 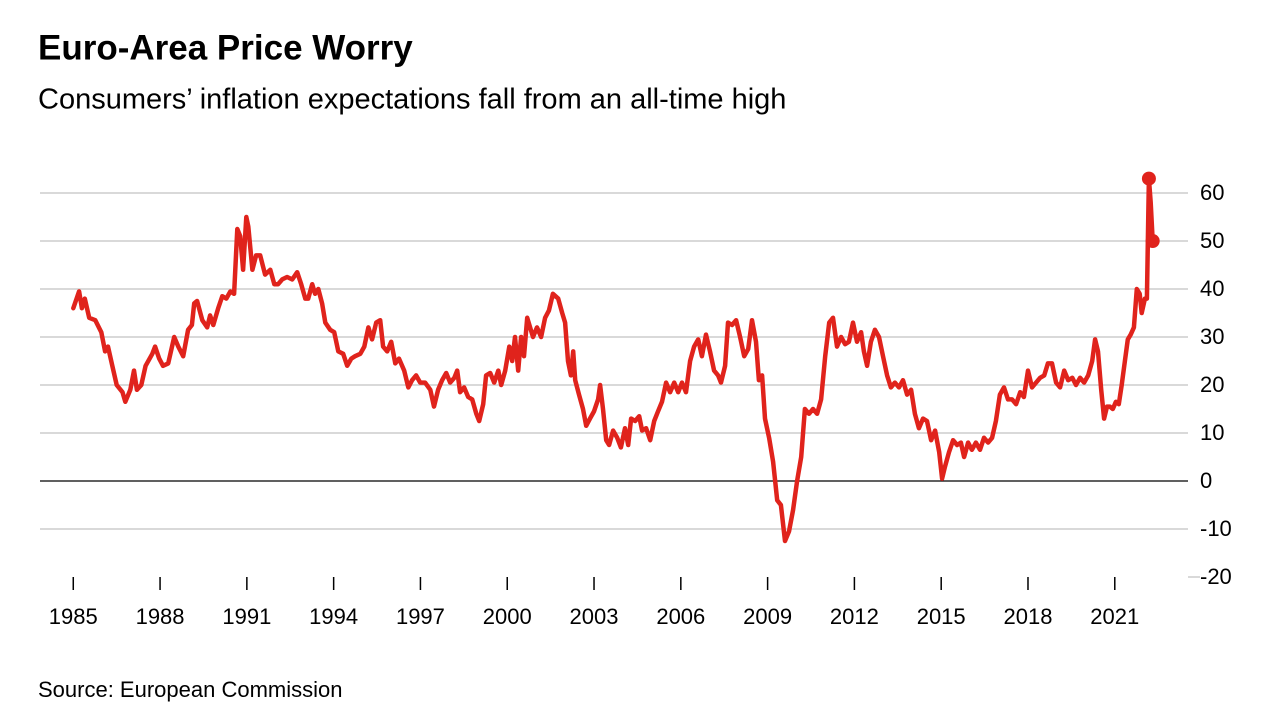 I want to click on y-tick-label: 30, so click(x=1212, y=336).